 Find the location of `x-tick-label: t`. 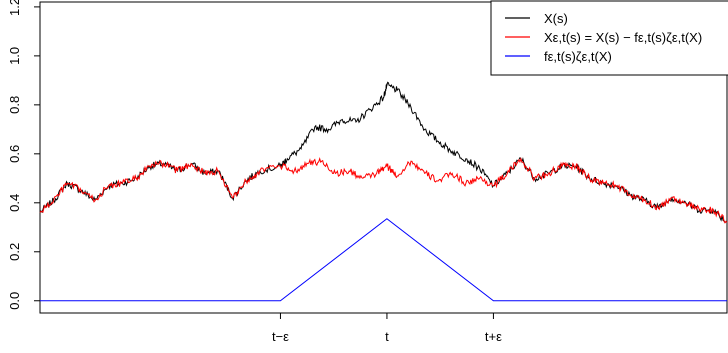

x-tick-label: t is located at coordinates (387, 336).